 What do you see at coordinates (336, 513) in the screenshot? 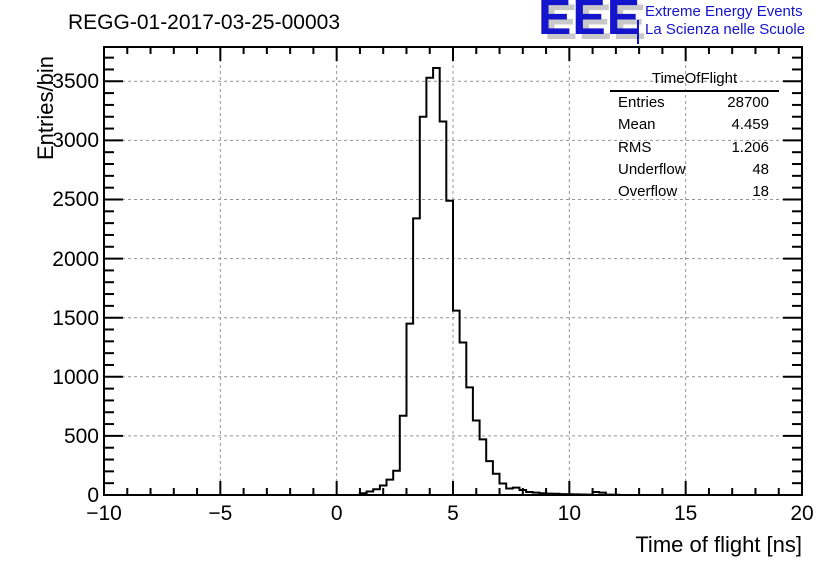
I see `x-tick-label: 0` at bounding box center [336, 513].